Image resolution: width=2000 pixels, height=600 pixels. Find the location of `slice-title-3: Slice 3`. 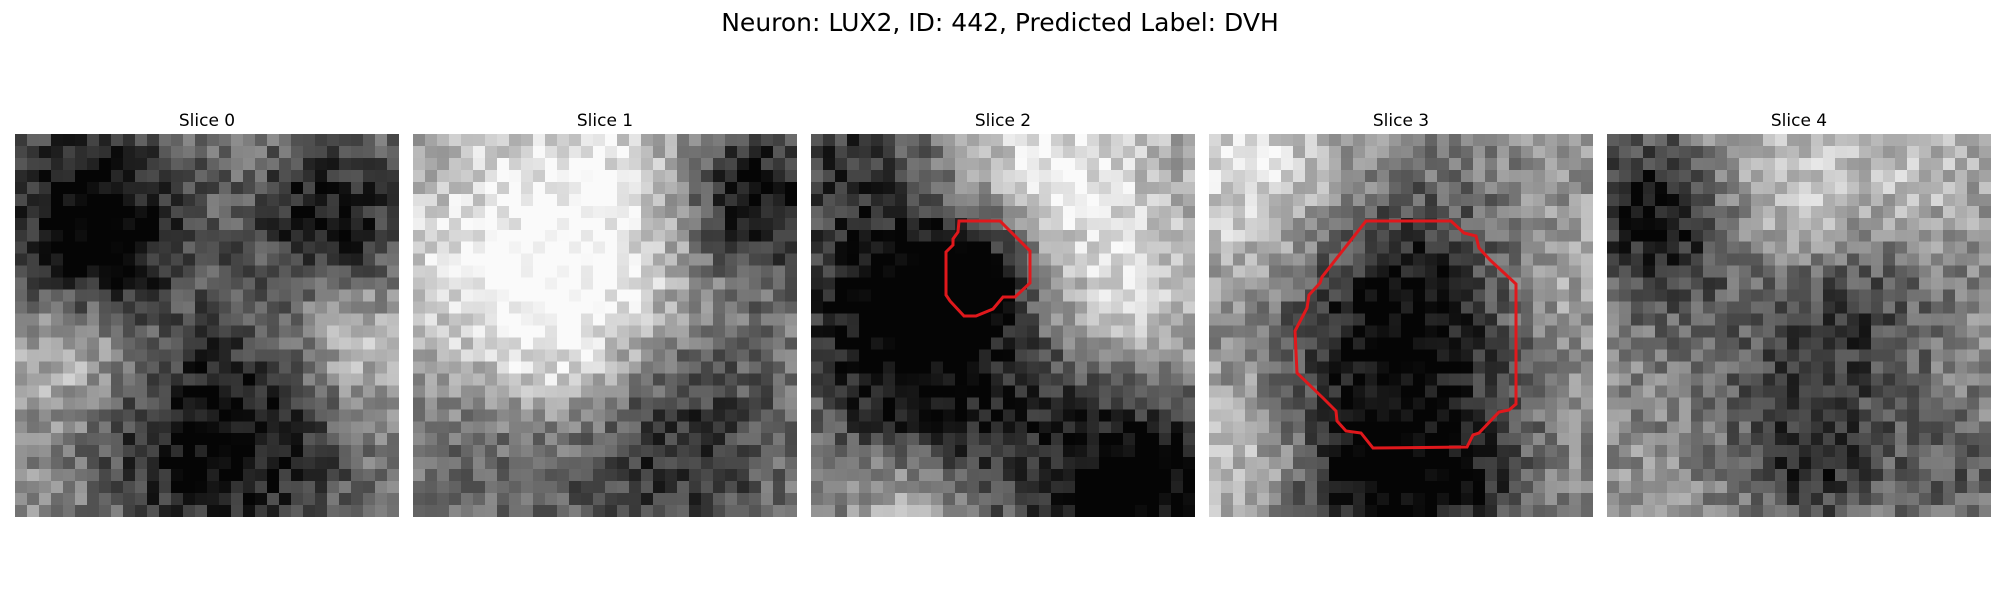

slice-title-3: Slice 3 is located at coordinates (1401, 121).